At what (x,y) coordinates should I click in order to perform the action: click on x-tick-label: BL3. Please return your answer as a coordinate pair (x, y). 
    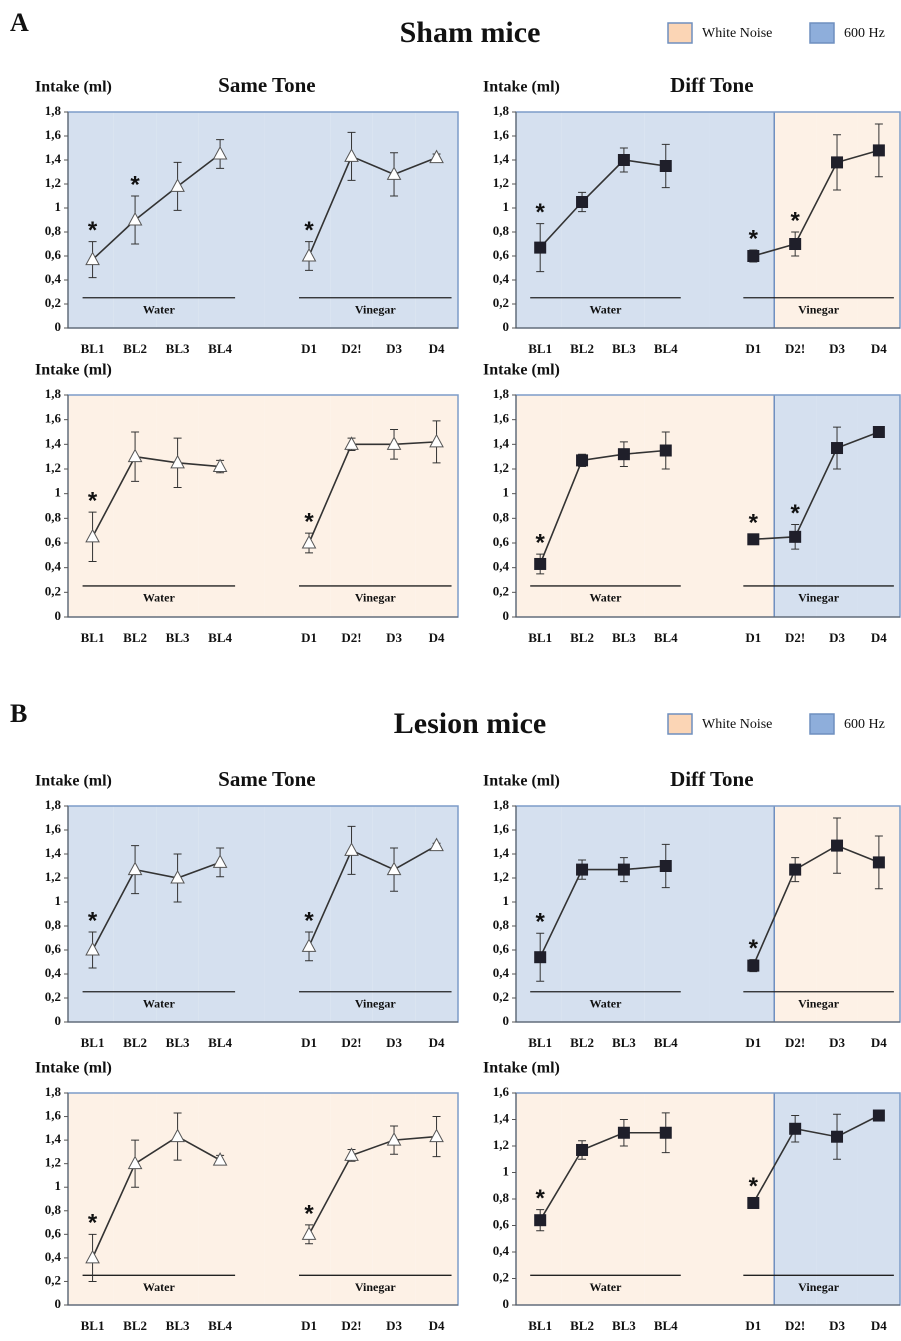
    Looking at the image, I should click on (624, 1325).